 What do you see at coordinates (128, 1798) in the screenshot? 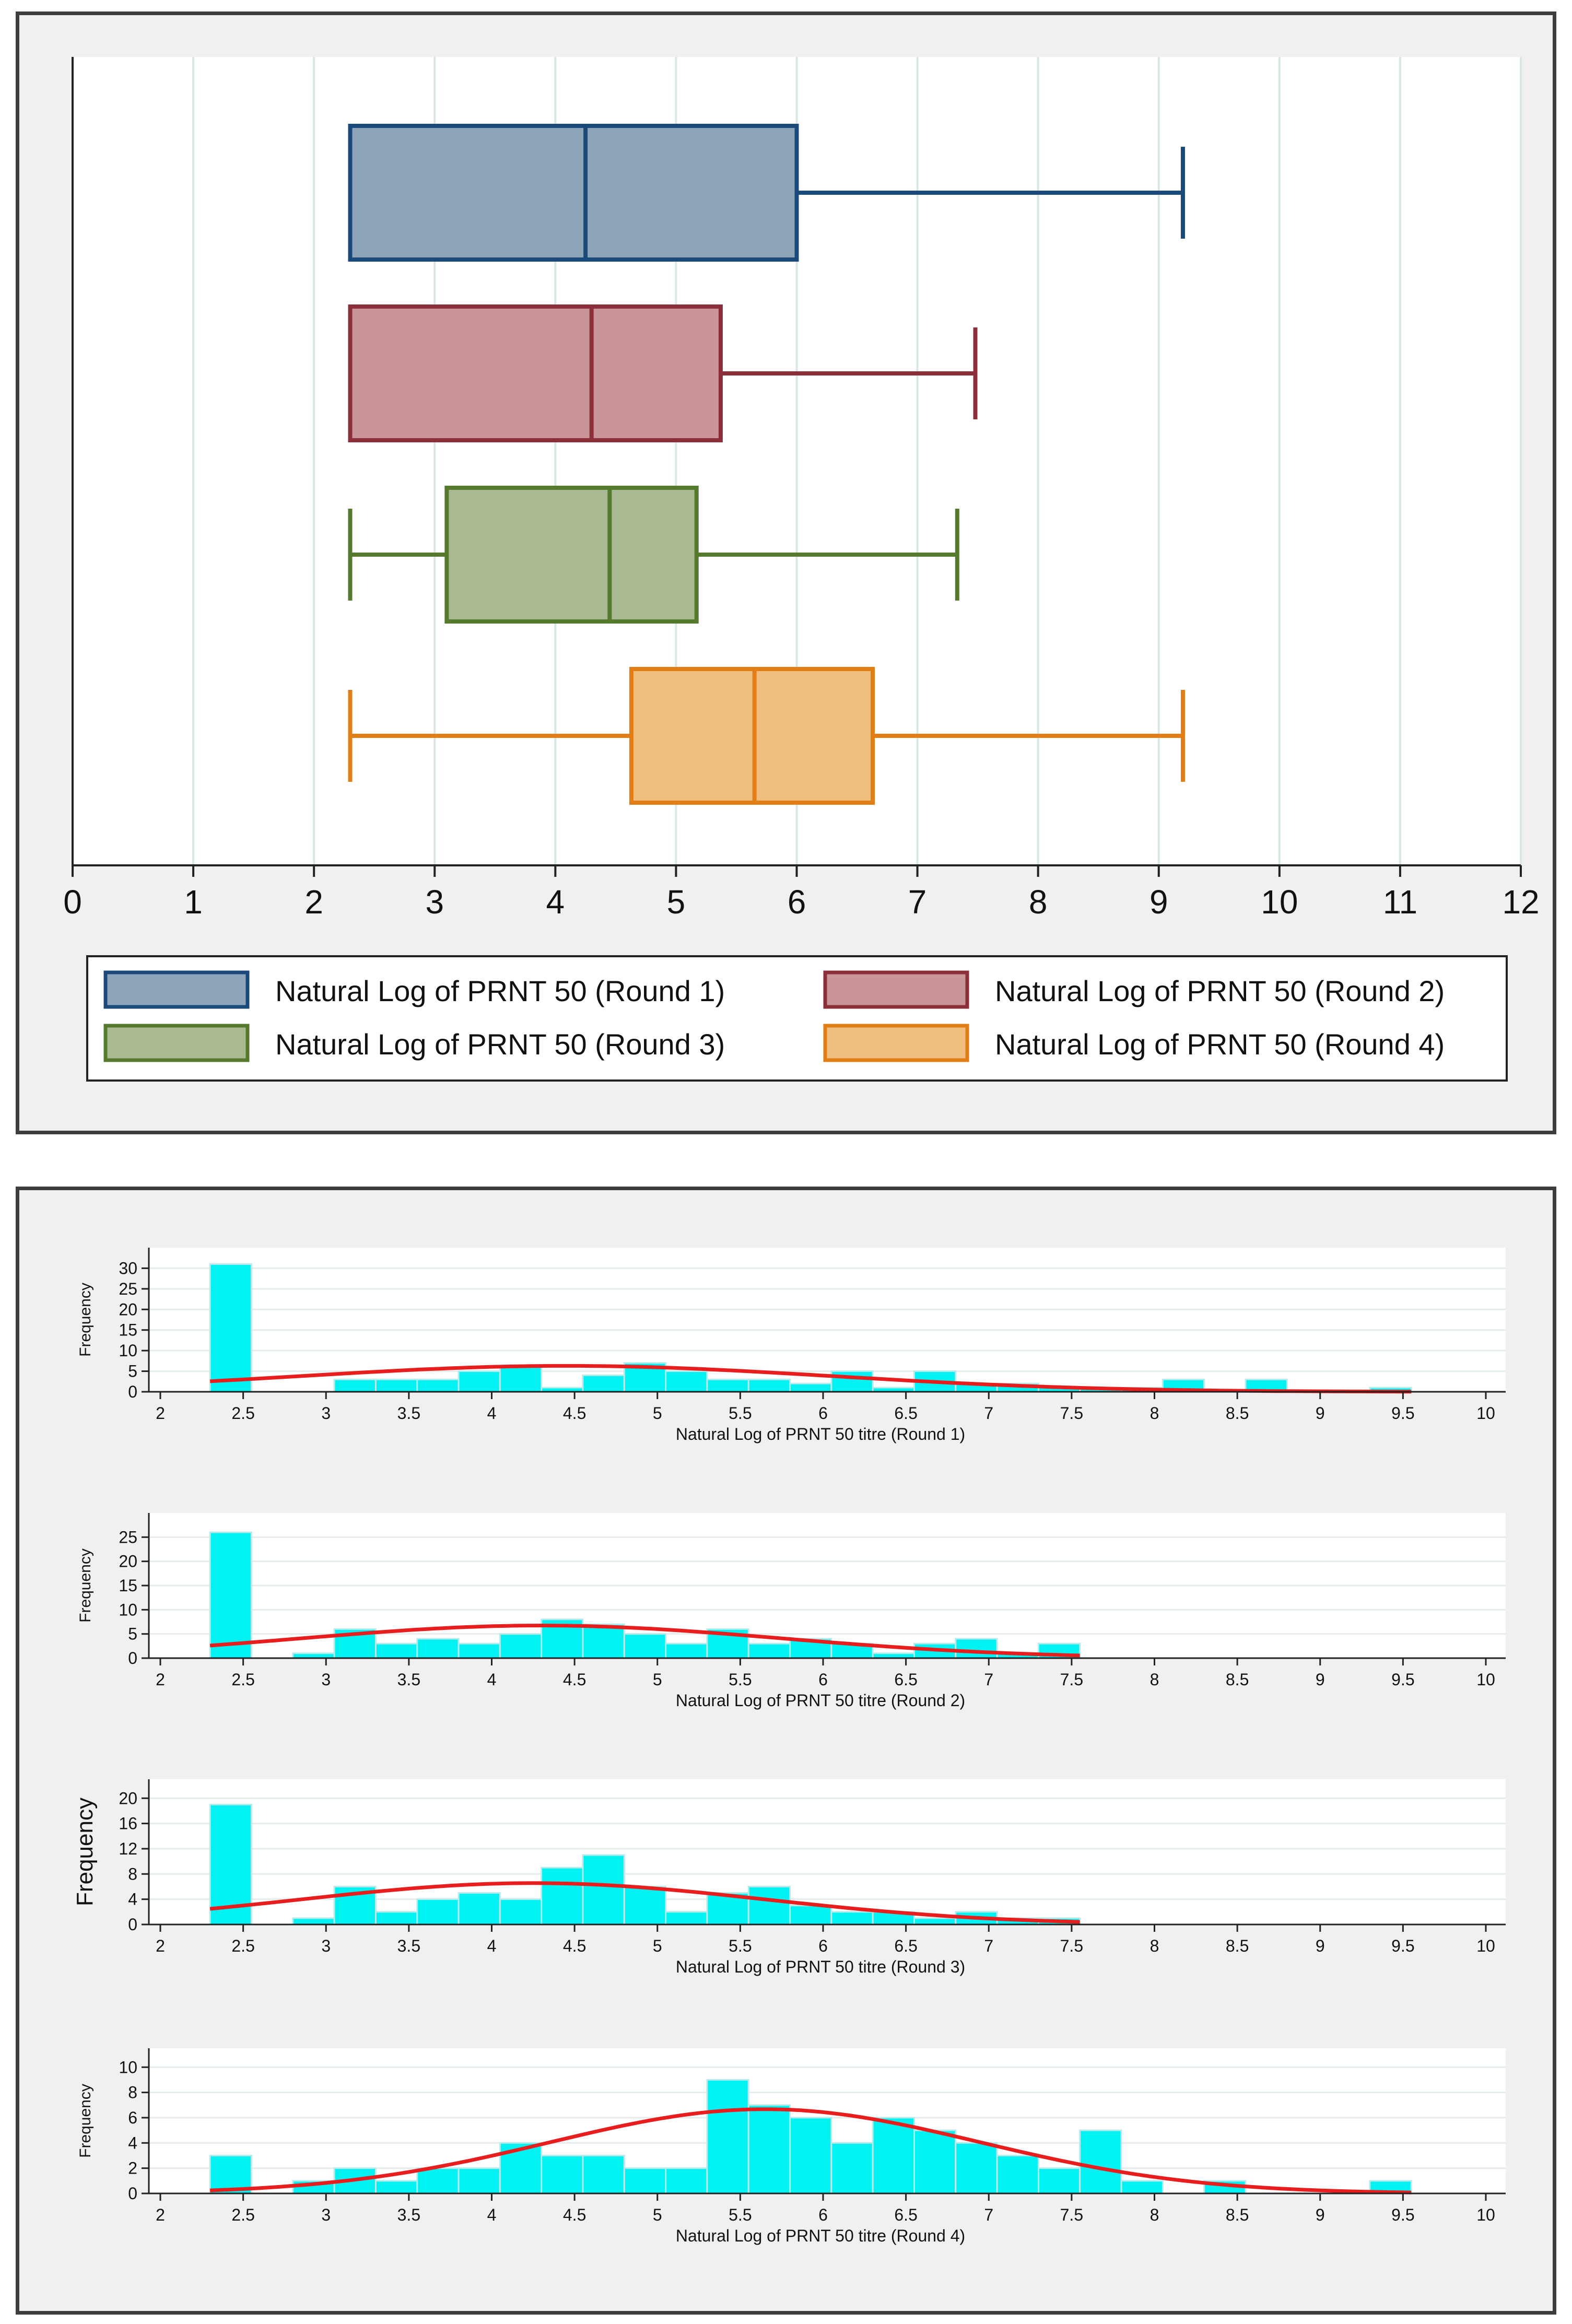
I see `y-tick-label: 20` at bounding box center [128, 1798].